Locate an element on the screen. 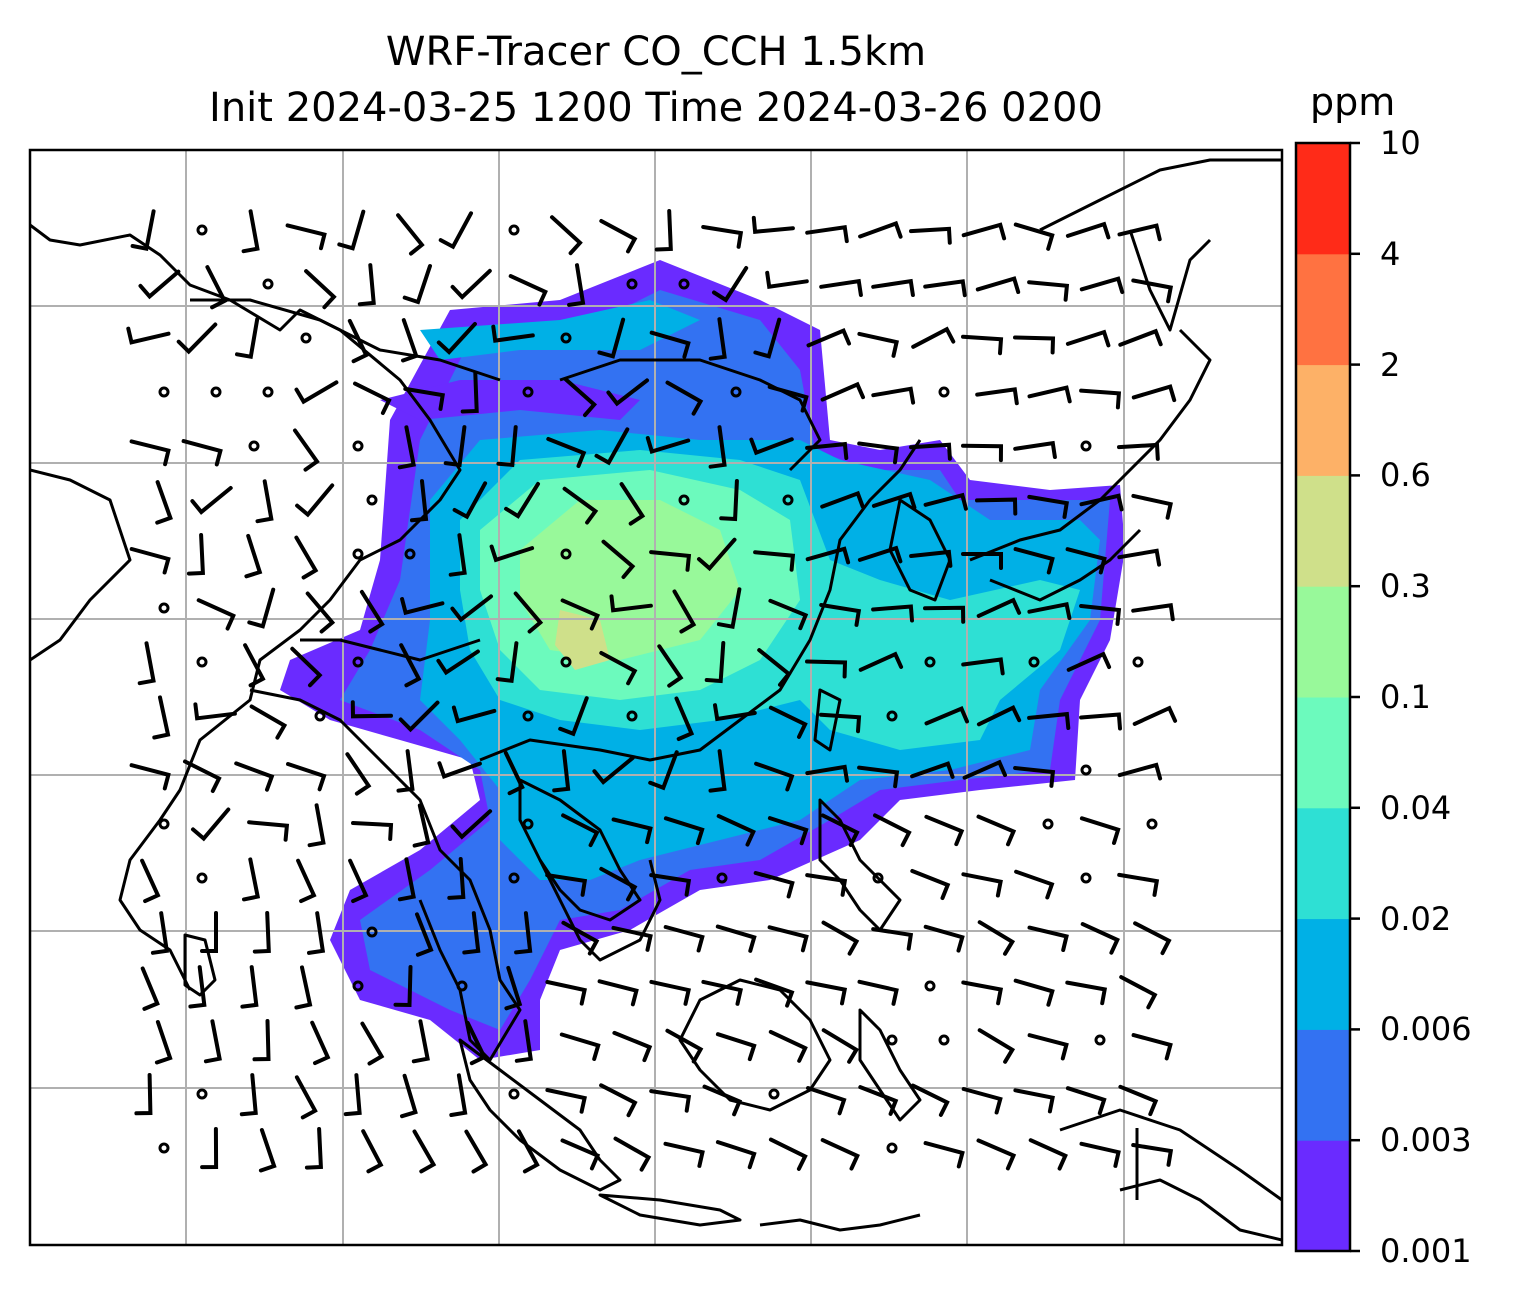 Image resolution: width=1528 pixels, height=1306 pixels. coastline-indochina is located at coordinates (700, 600).